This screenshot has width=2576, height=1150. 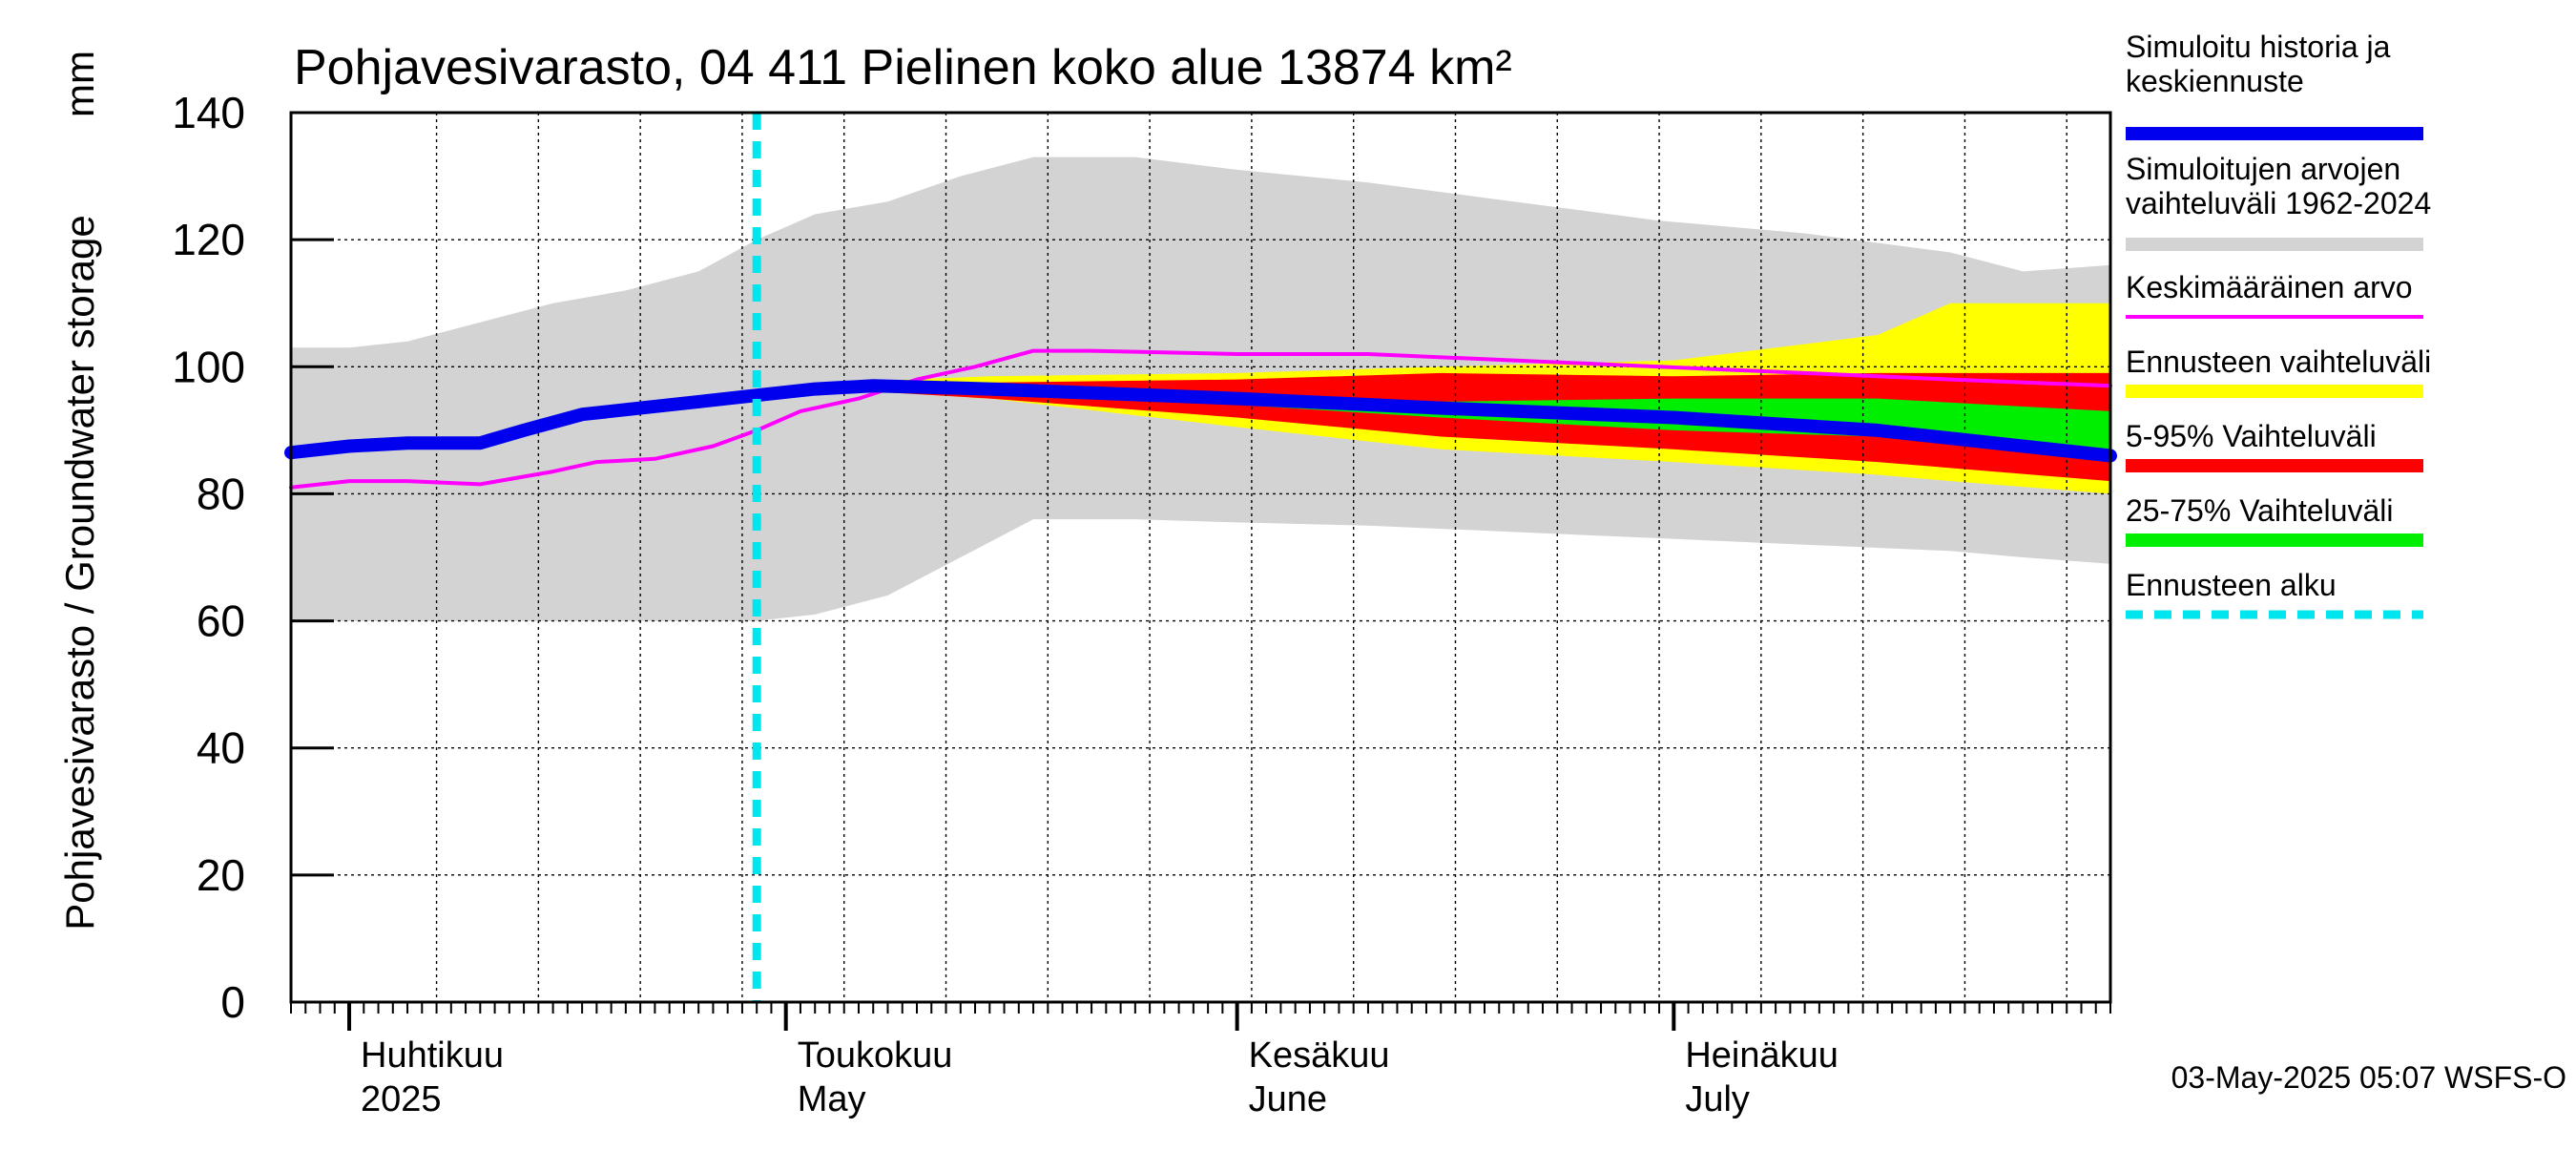 What do you see at coordinates (208, 239) in the screenshot?
I see `y-tick-label-120: 120` at bounding box center [208, 239].